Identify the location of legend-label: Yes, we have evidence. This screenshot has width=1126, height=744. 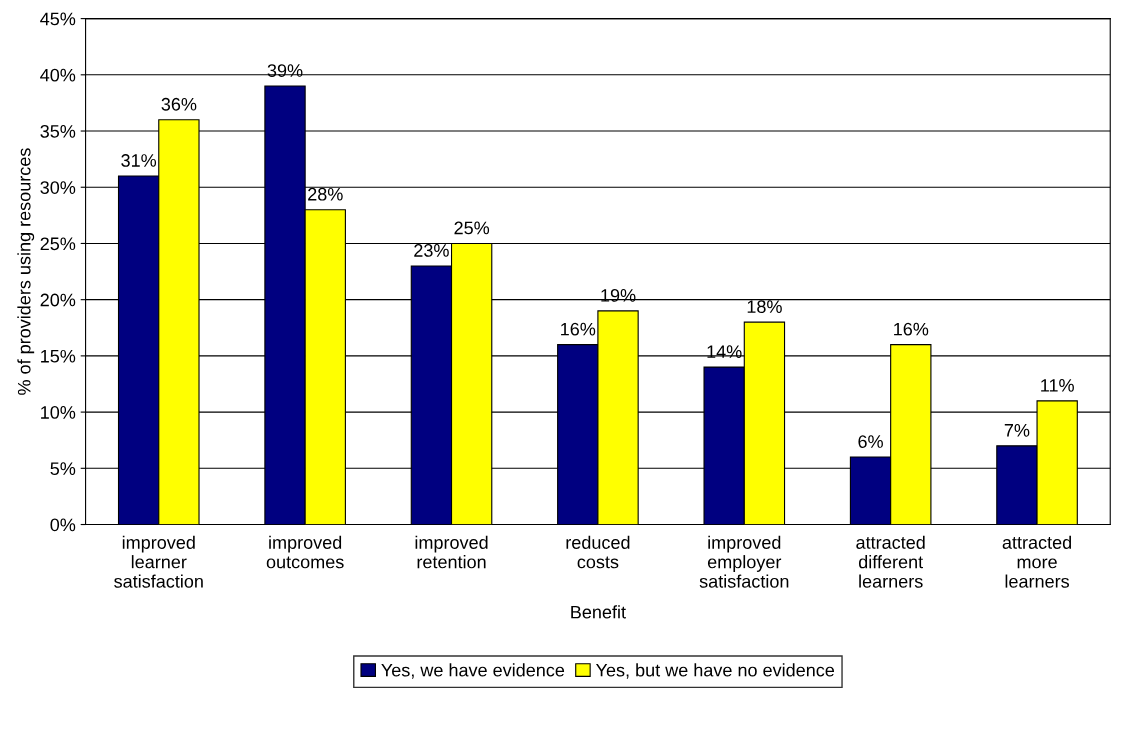
(473, 671).